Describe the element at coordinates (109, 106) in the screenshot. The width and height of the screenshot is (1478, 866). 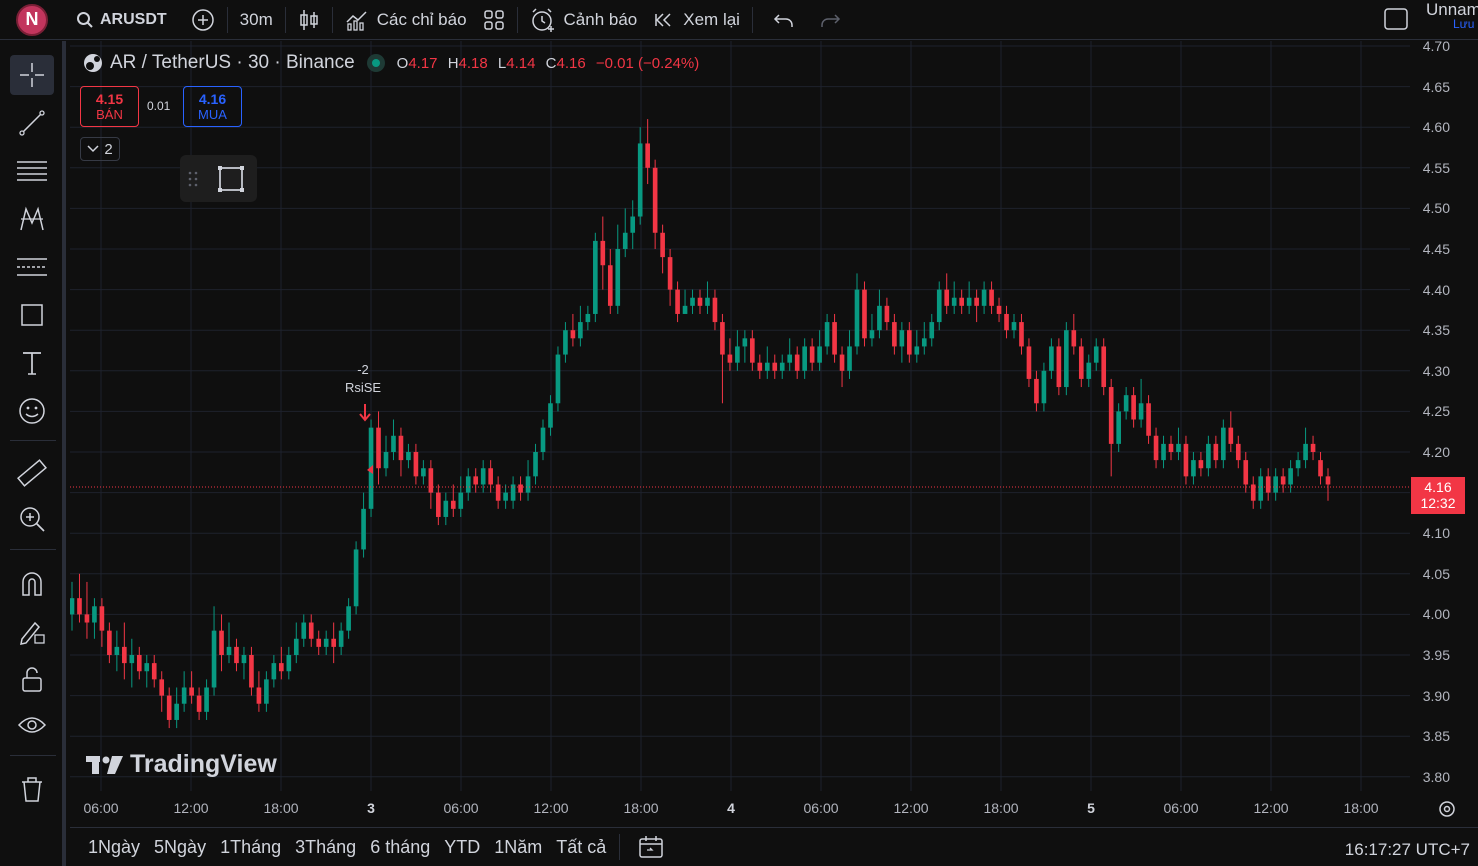
I see `sell-button: 4.15 BÁN` at that location.